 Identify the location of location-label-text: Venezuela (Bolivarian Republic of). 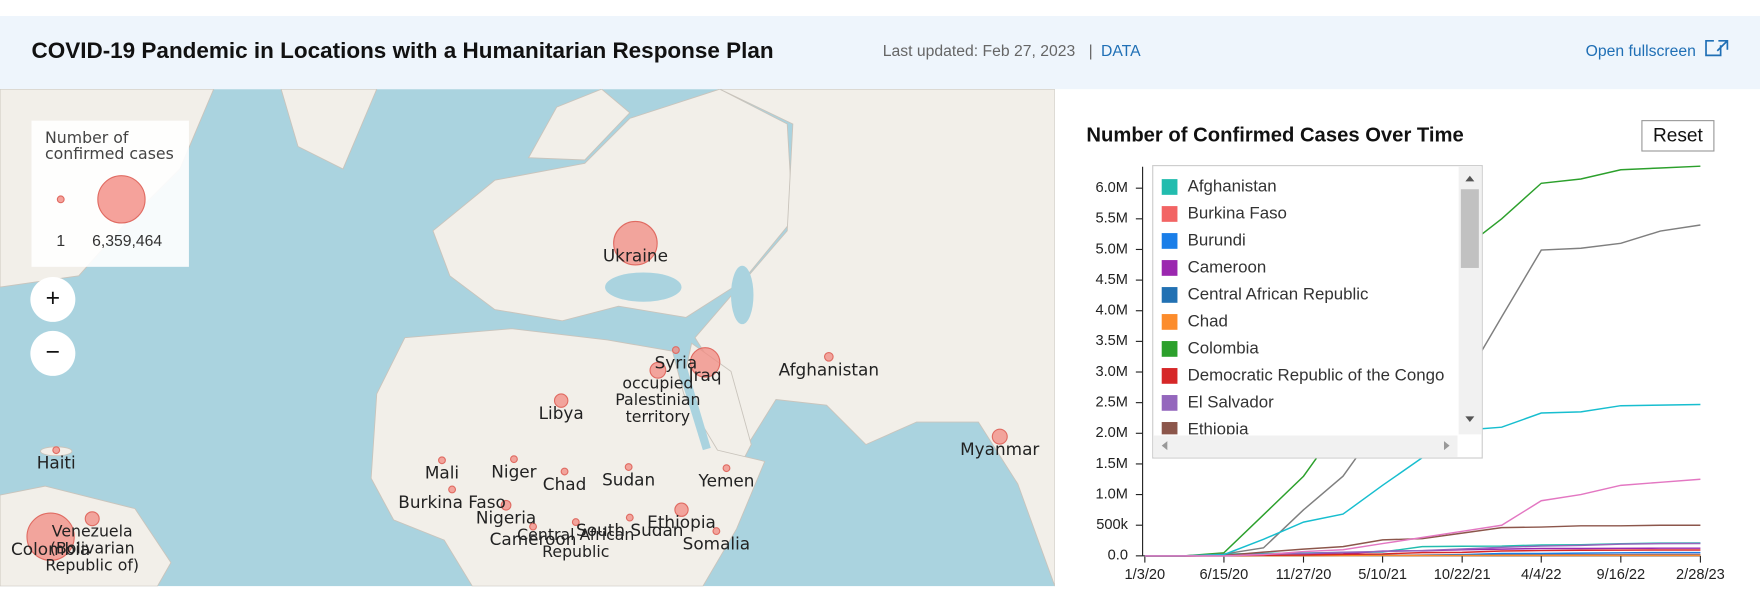
(92, 549).